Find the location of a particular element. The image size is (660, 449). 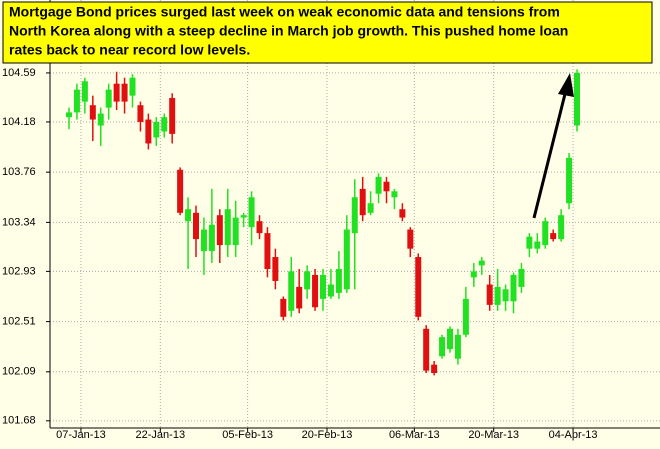

x-tick-label: 05-Feb-13 is located at coordinates (247, 435).